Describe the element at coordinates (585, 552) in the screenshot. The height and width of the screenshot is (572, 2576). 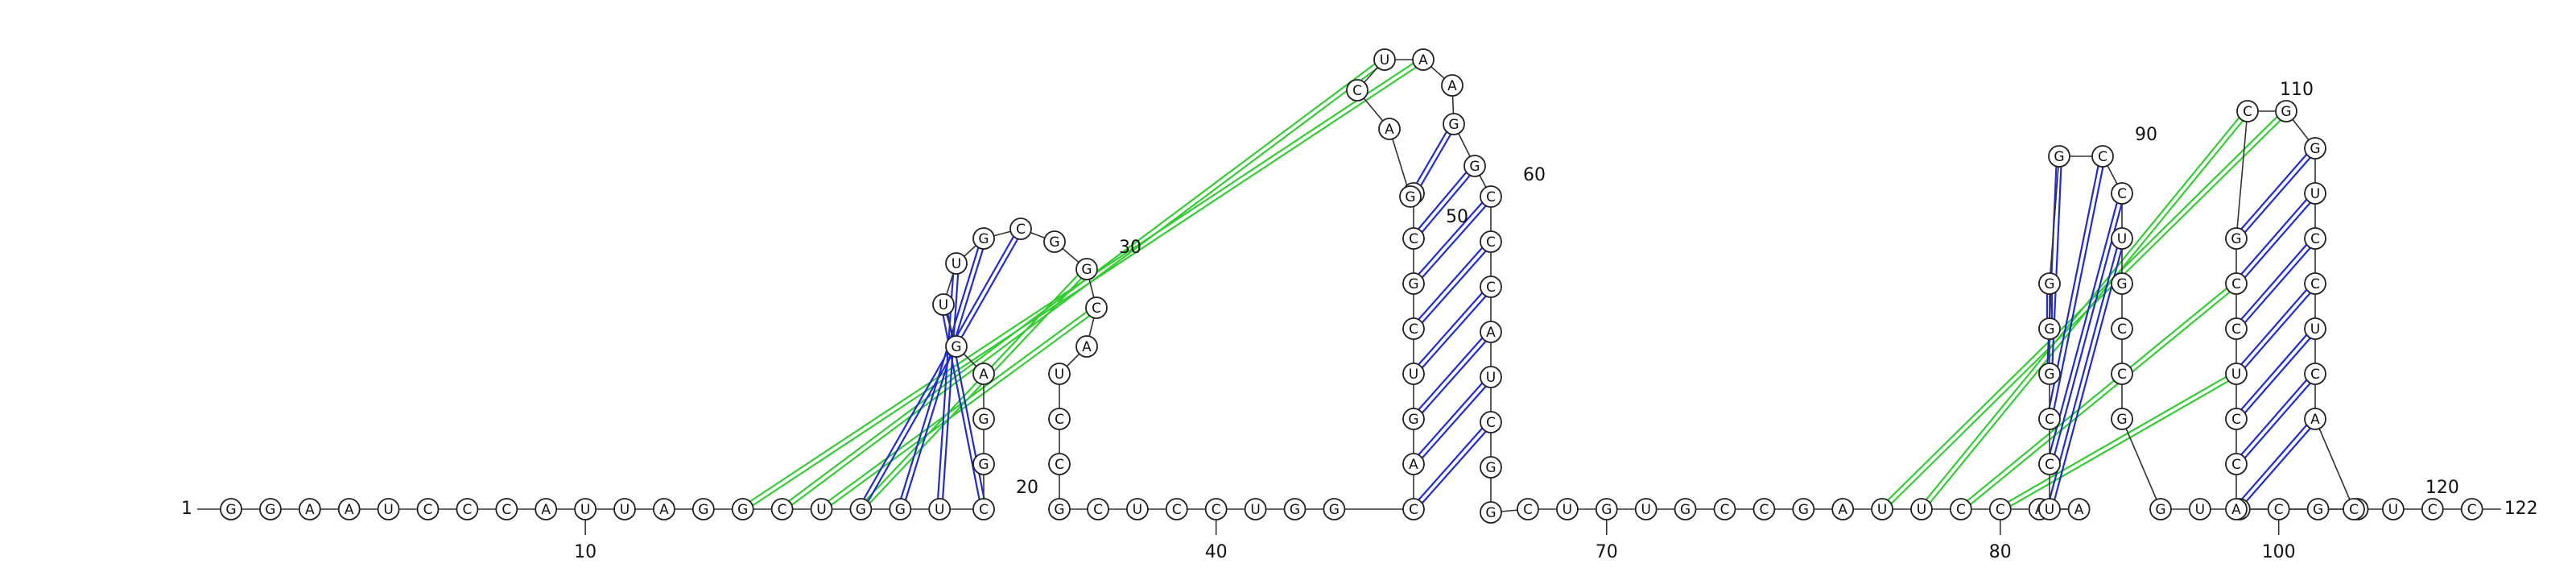
I see `position-tick-label: 10` at that location.